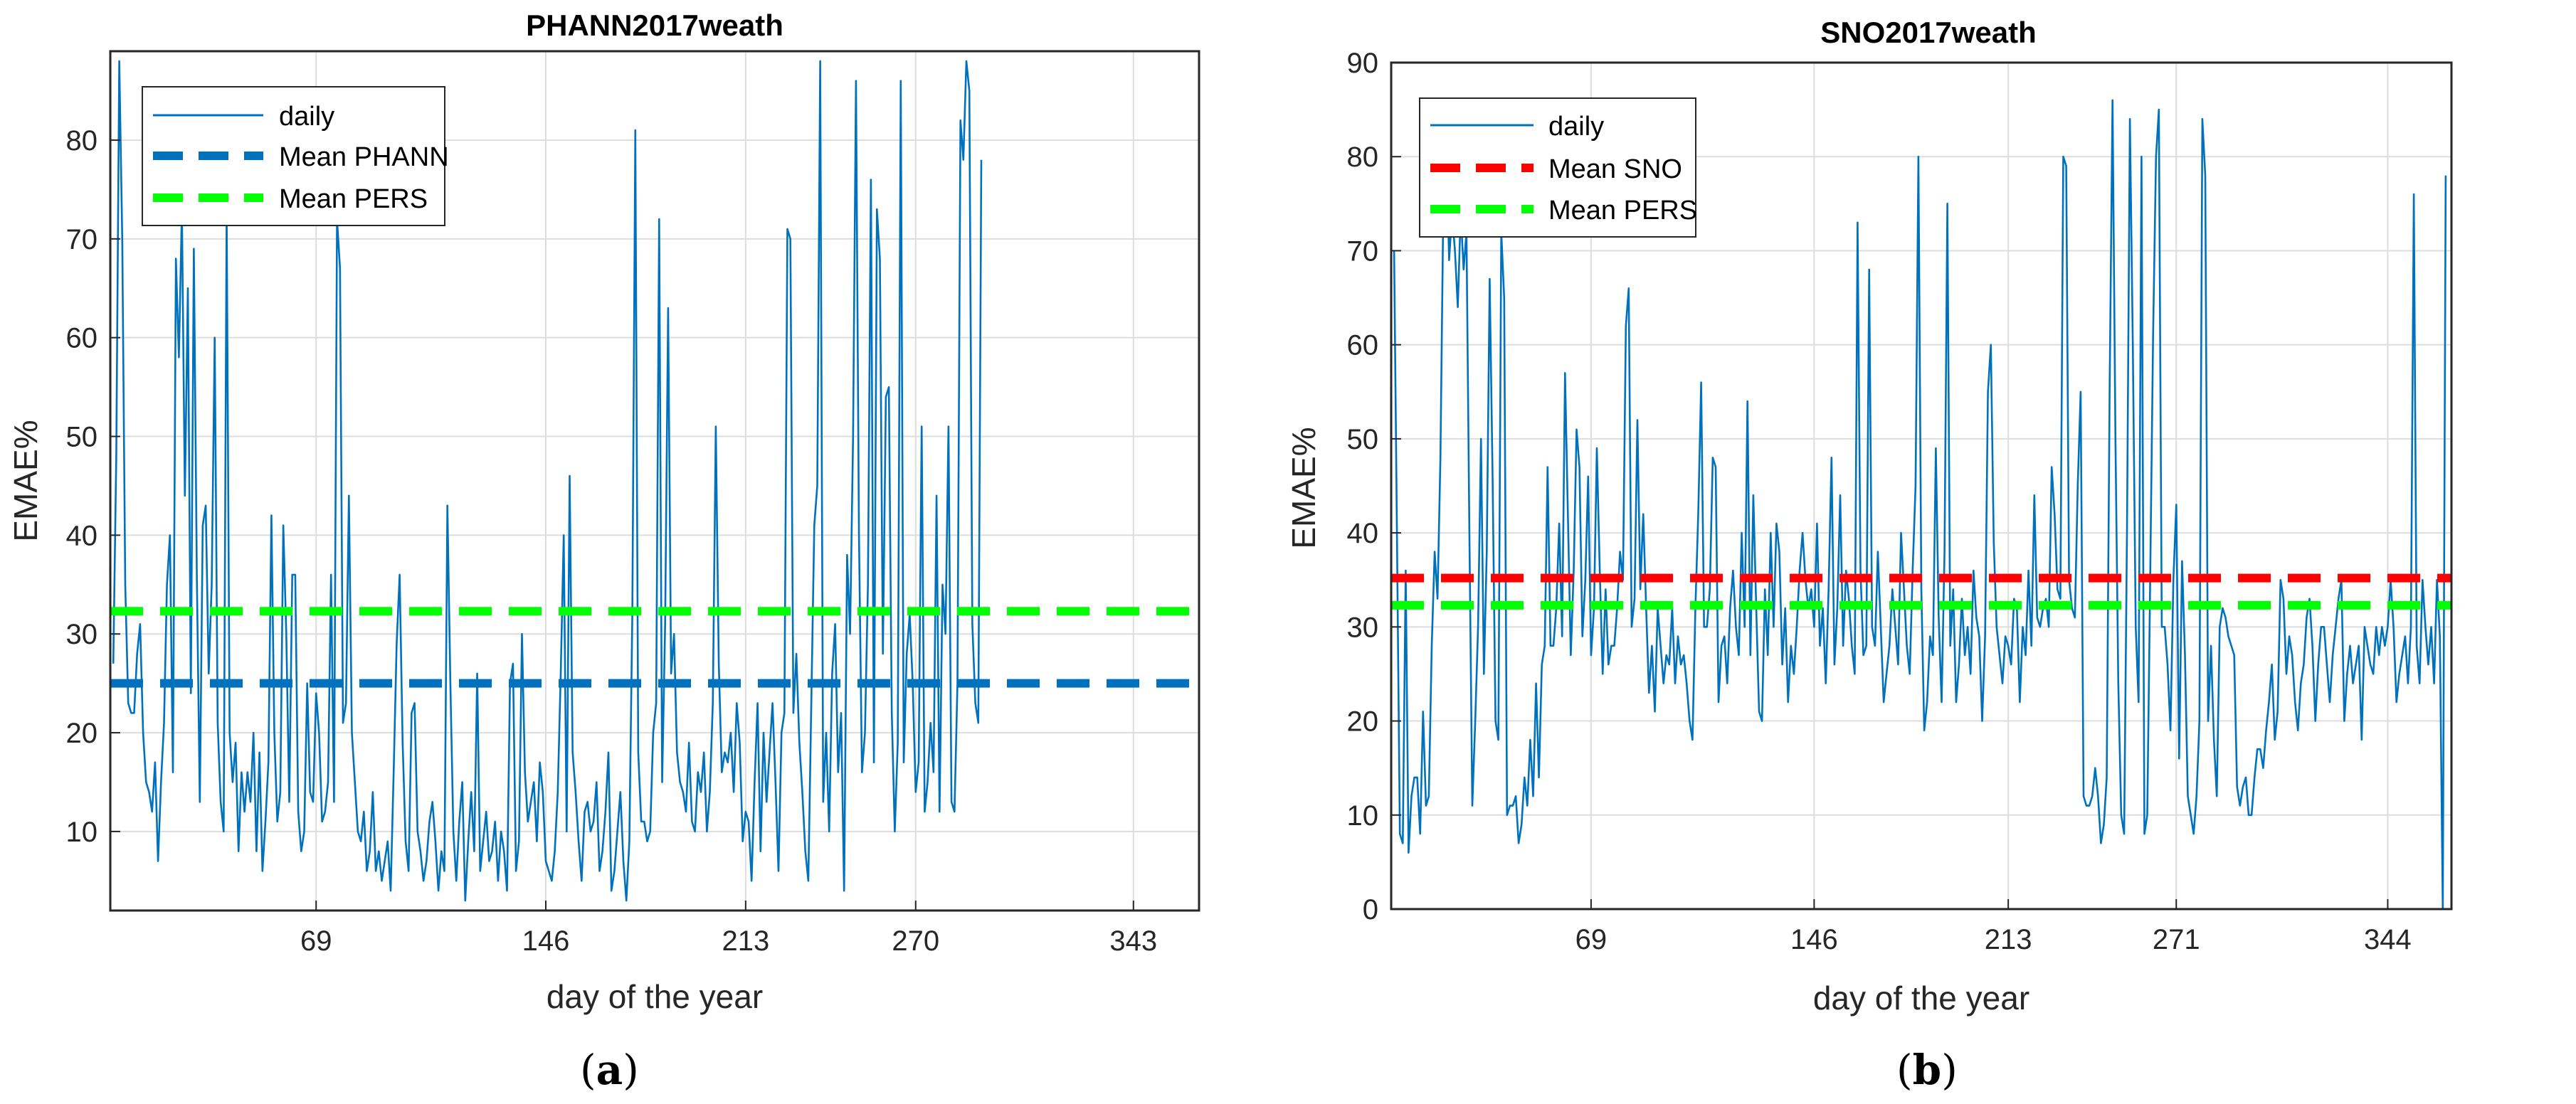 Image resolution: width=2576 pixels, height=1104 pixels. Describe the element at coordinates (25, 481) in the screenshot. I see `y-axis-label-a: EMAE%` at that location.